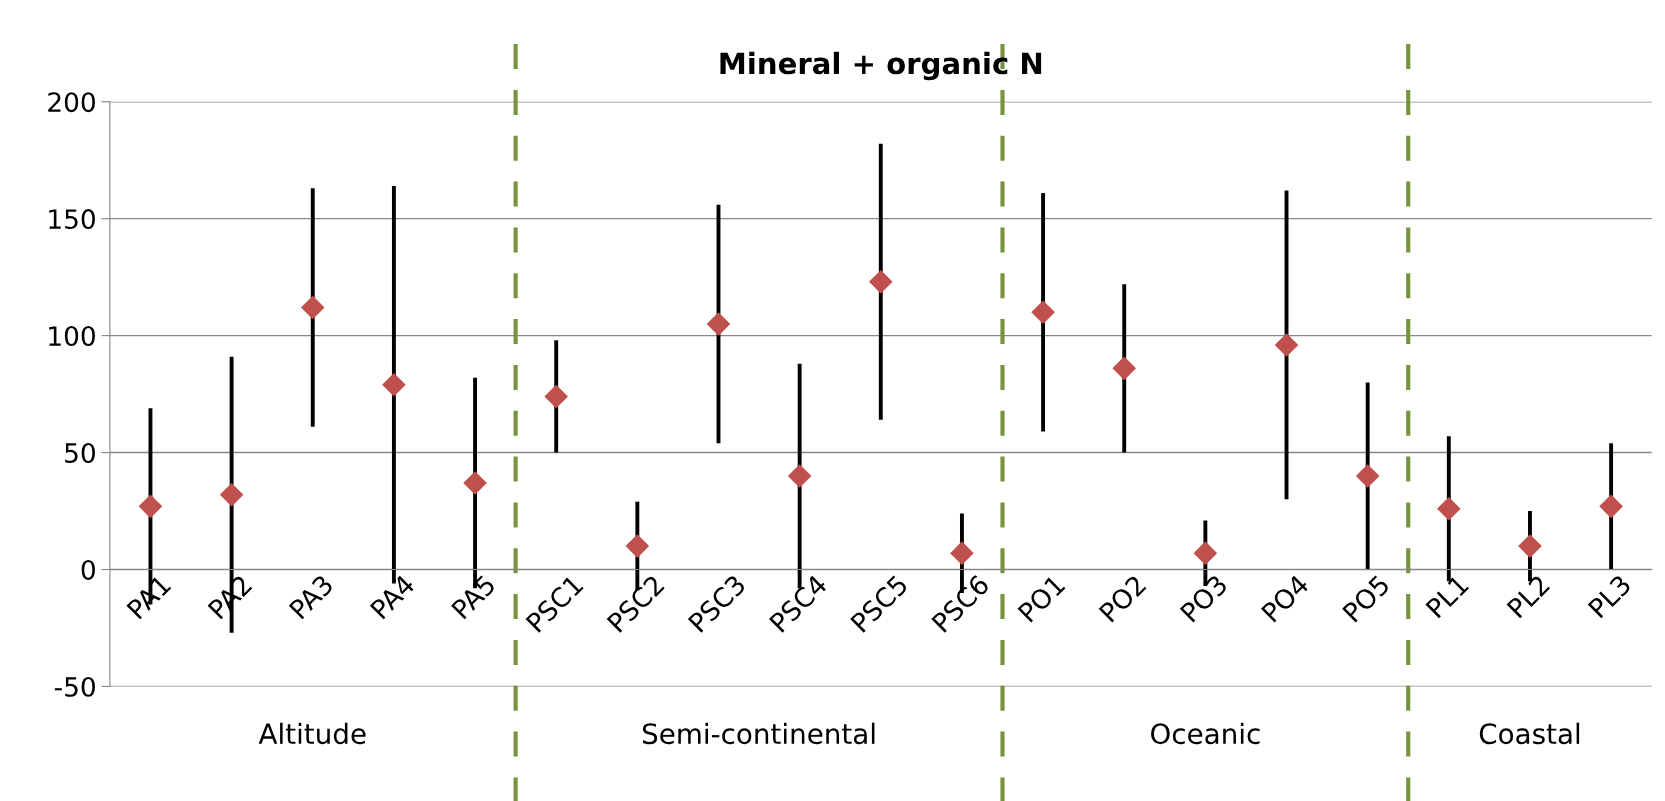 The image size is (1665, 801). What do you see at coordinates (881, 66) in the screenshot?
I see `chart-title: Mineral + organic N` at bounding box center [881, 66].